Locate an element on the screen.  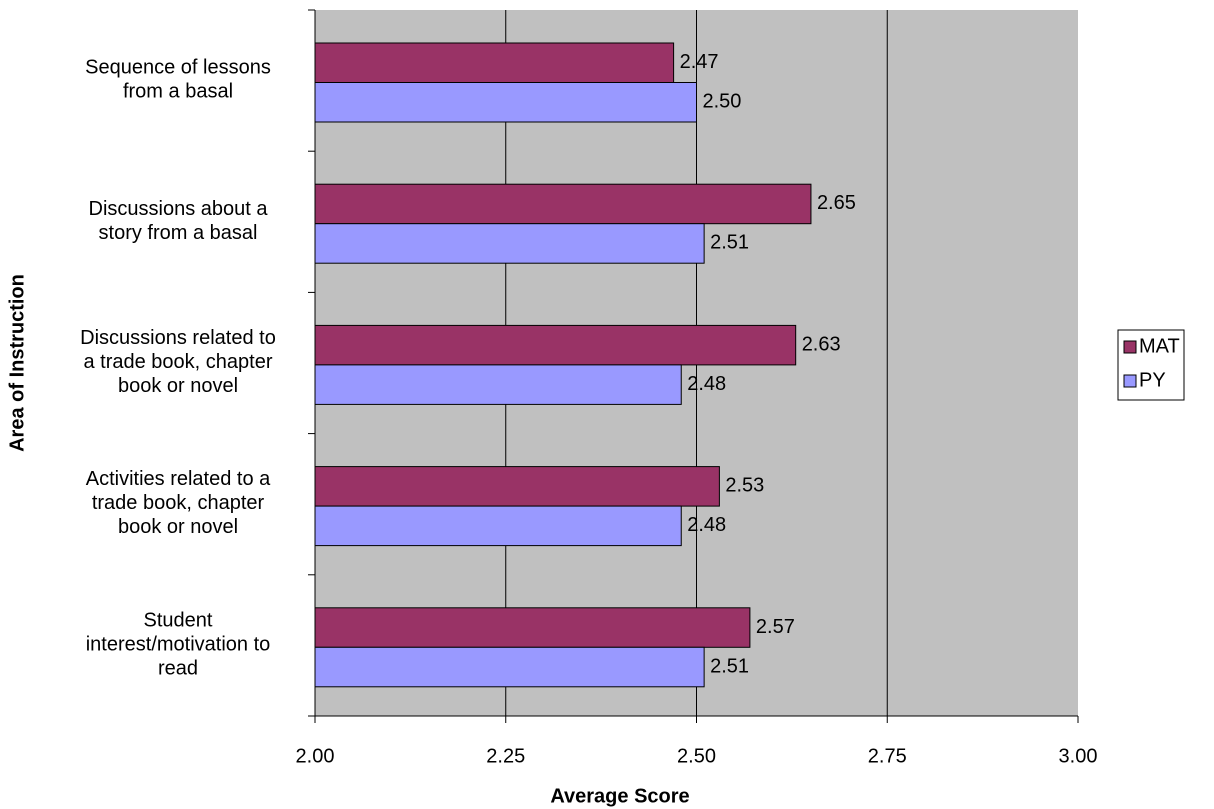
data-label: 2.63 is located at coordinates (821, 344).